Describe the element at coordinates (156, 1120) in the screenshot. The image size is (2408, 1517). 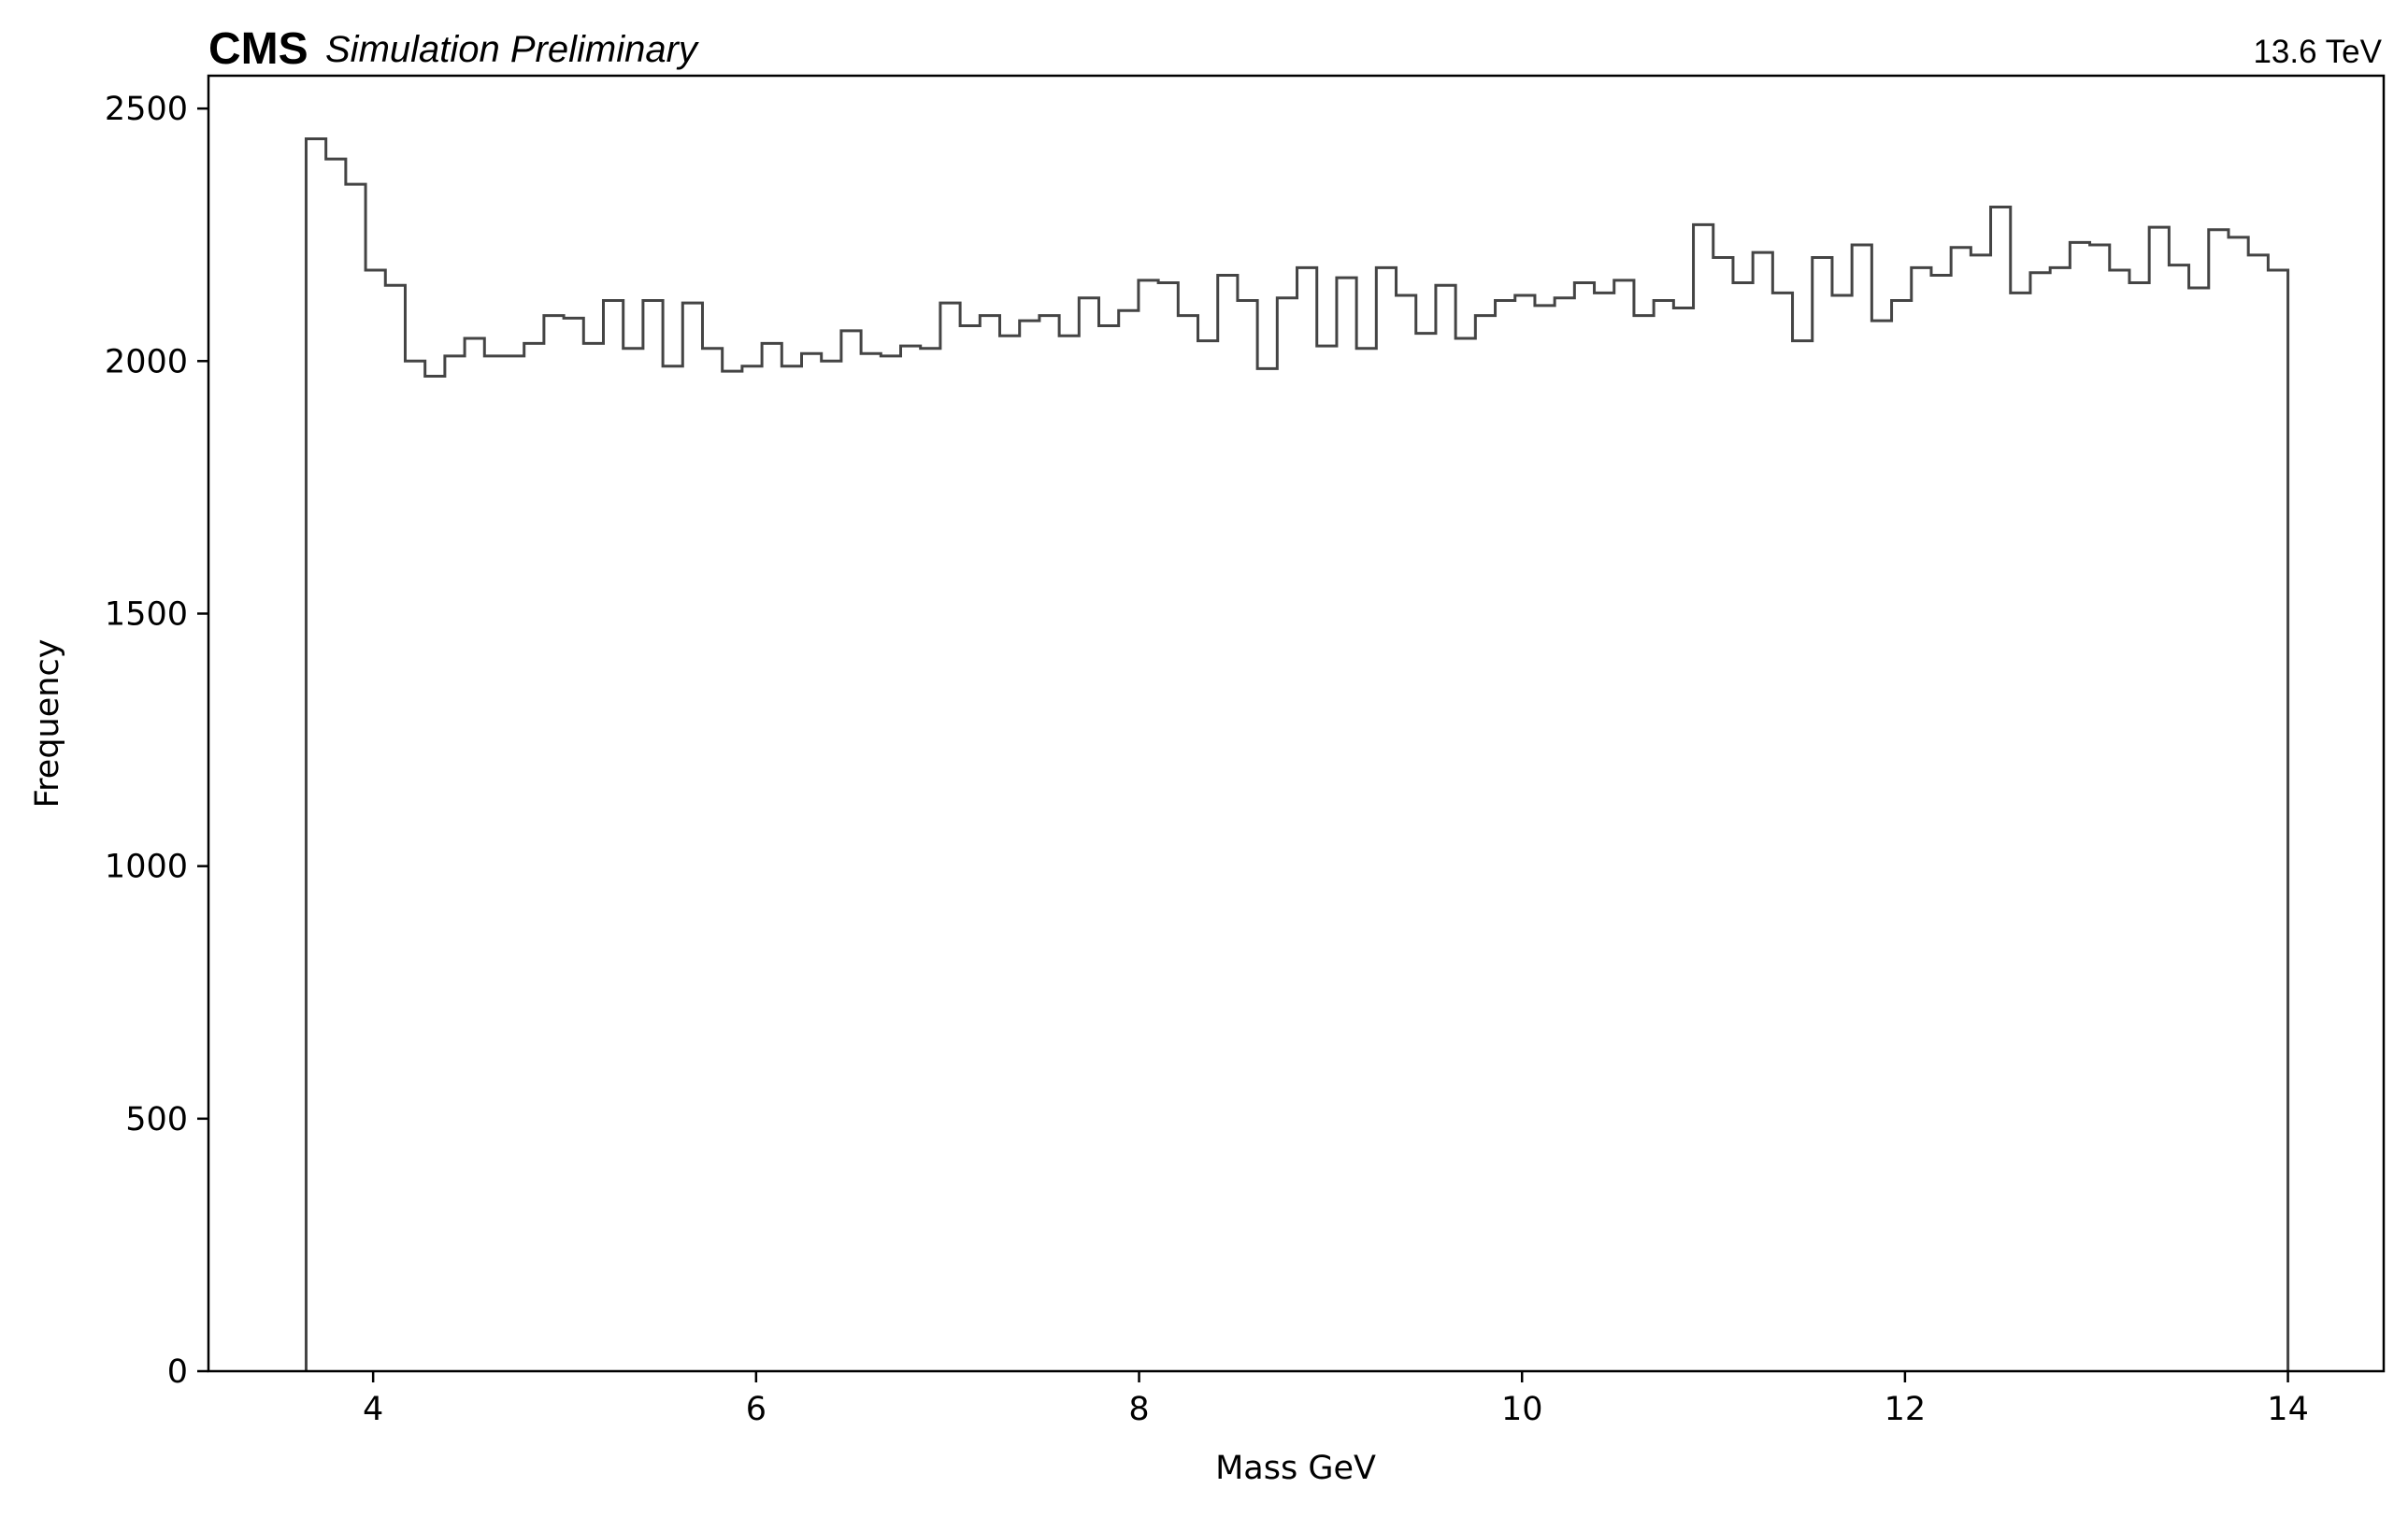
I see `y-tick-label: 500` at that location.